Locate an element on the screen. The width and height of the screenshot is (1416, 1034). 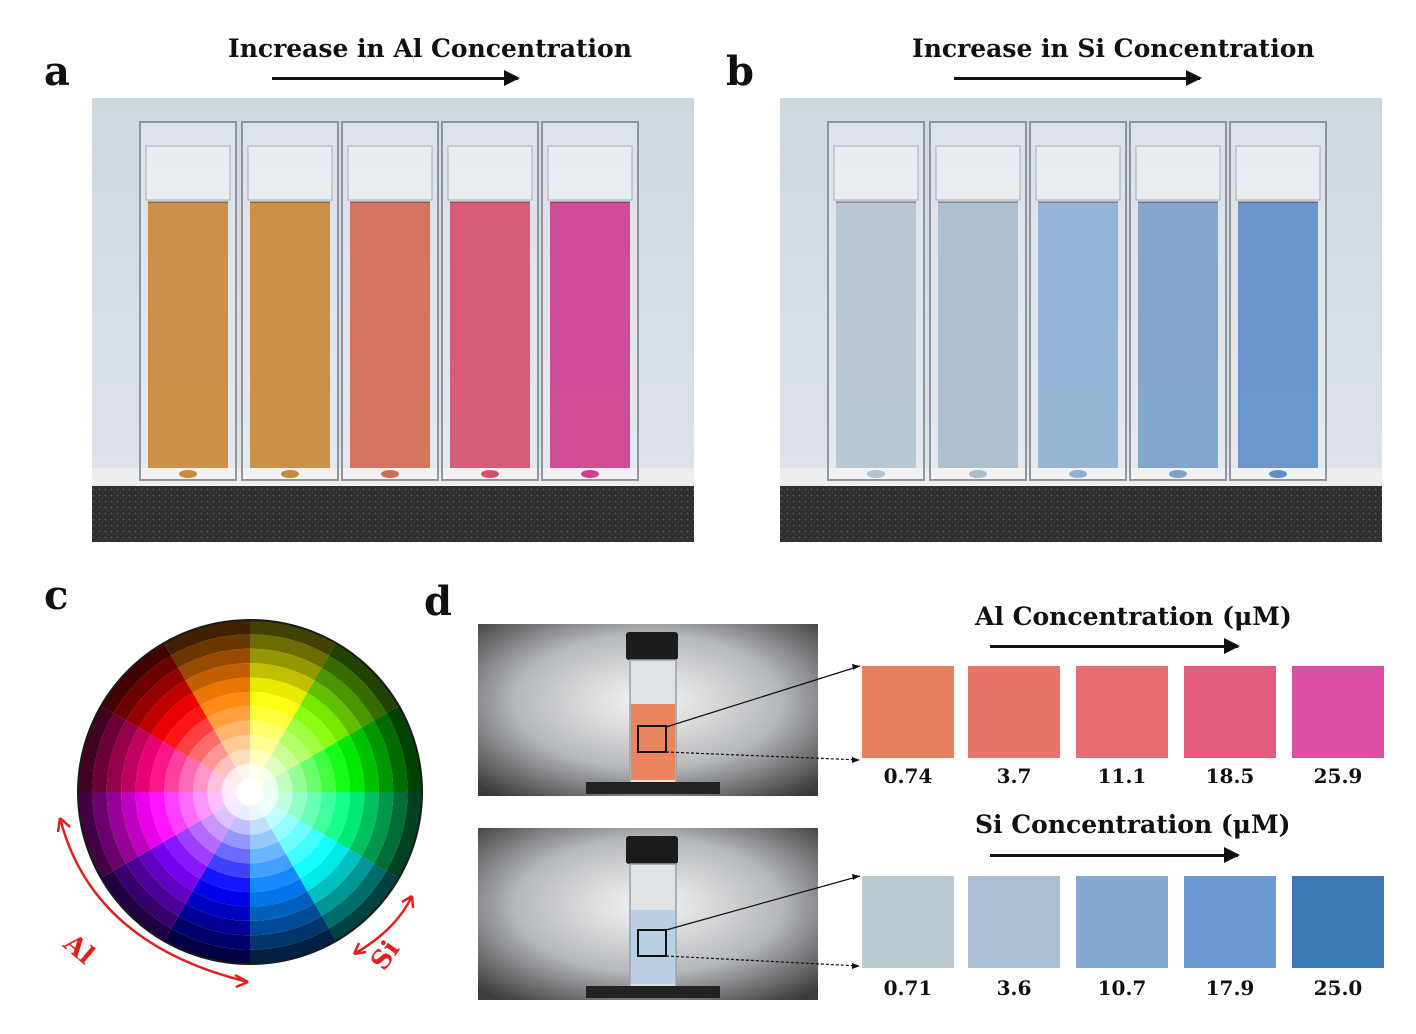
al-concentration-heading: Al Concentration (μM) is located at coordinates (1133, 616).